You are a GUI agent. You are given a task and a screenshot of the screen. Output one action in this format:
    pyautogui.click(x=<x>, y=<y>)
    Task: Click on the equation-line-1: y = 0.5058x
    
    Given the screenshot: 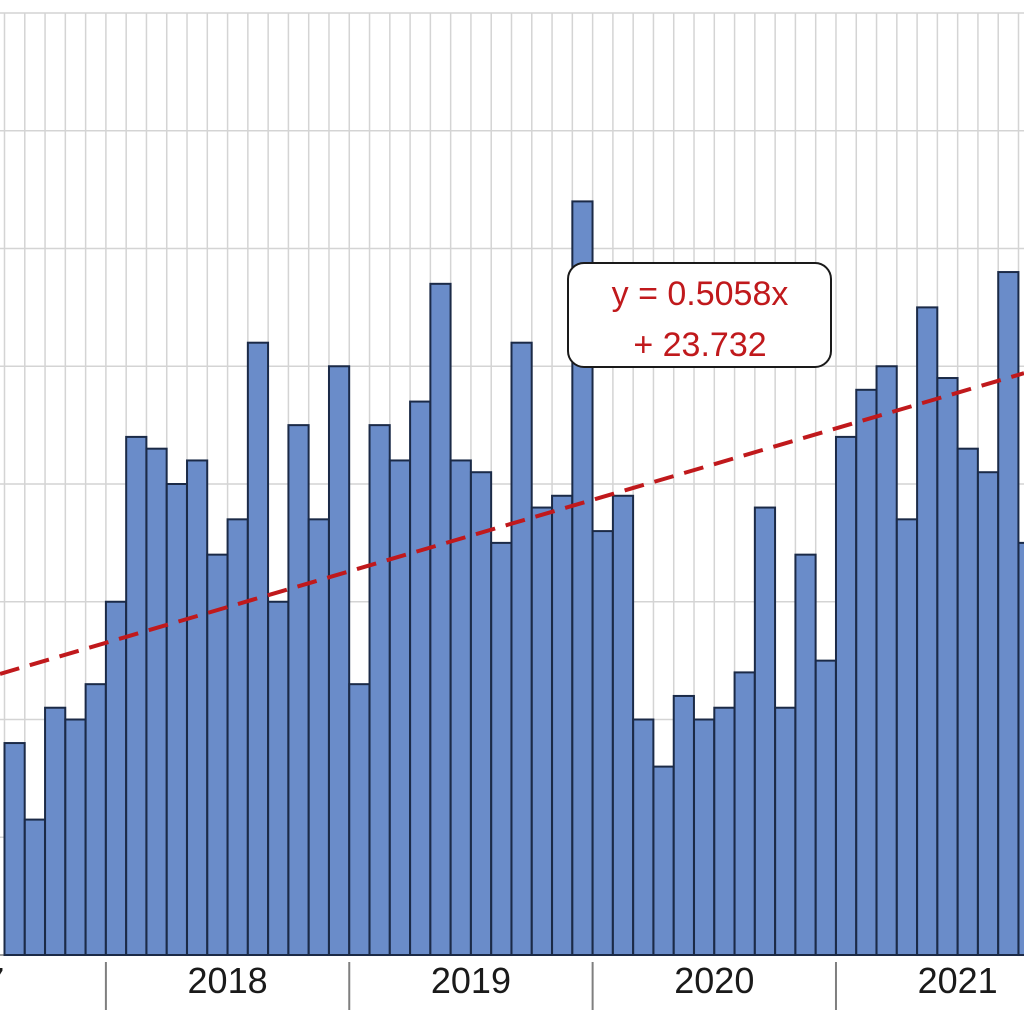 What is the action you would take?
    pyautogui.click(x=700, y=294)
    